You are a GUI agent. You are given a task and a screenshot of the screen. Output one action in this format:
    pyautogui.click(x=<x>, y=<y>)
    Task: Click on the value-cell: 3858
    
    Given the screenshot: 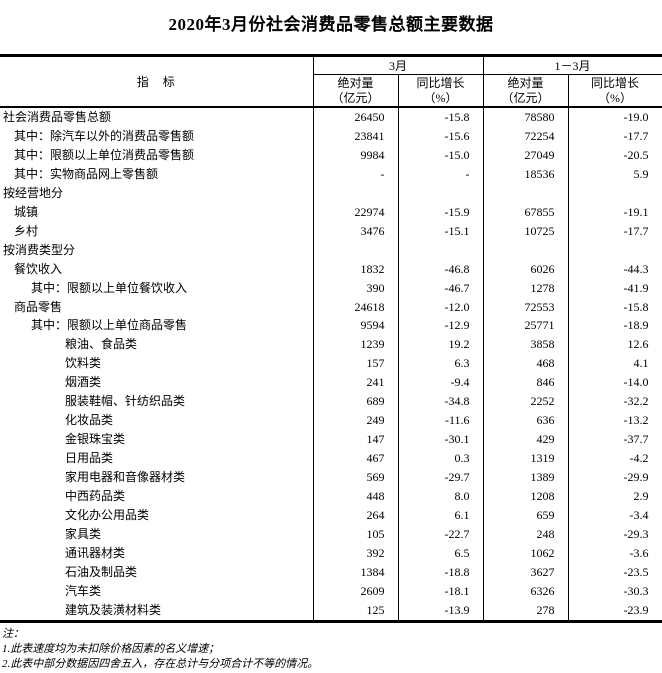 What is the action you would take?
    pyautogui.click(x=525, y=345)
    